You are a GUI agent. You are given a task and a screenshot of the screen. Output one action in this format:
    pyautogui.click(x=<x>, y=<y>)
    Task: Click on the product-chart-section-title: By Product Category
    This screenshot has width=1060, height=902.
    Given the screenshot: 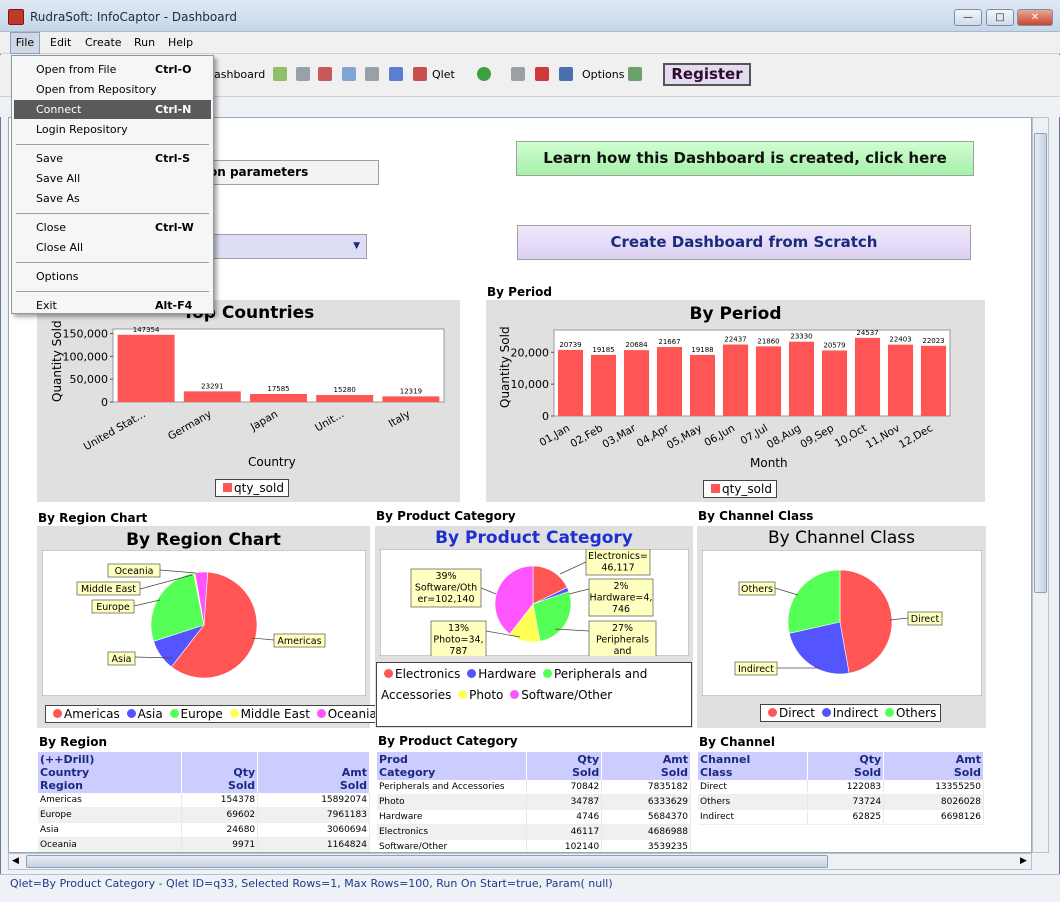 What is the action you would take?
    pyautogui.click(x=446, y=516)
    